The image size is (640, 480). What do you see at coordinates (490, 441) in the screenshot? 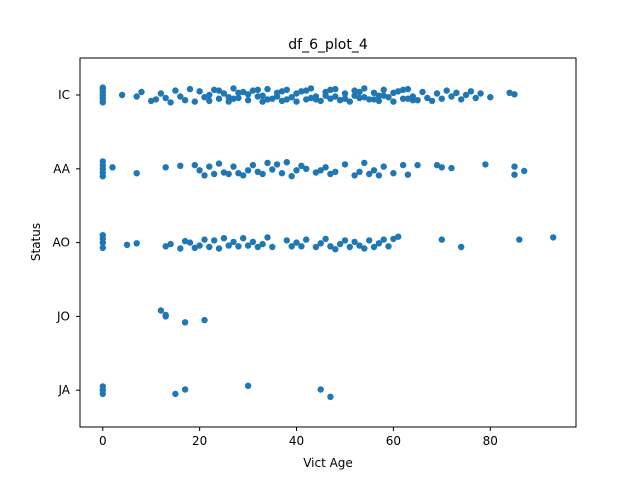
I see `x-tick-label: 80` at bounding box center [490, 441].